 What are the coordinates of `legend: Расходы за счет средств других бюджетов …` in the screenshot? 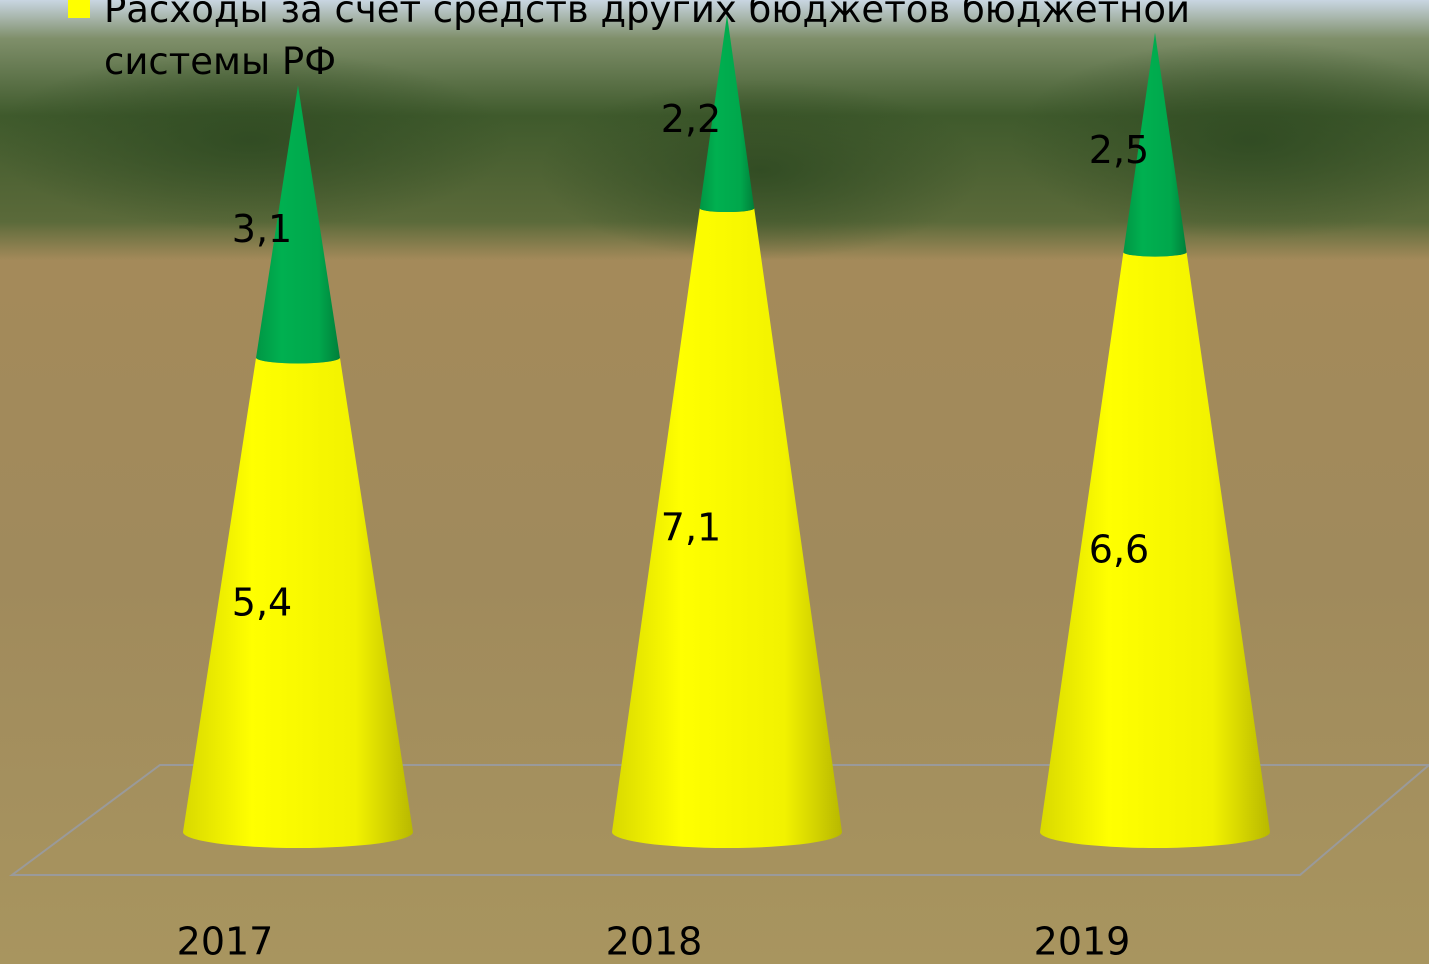 It's located at (658, 44).